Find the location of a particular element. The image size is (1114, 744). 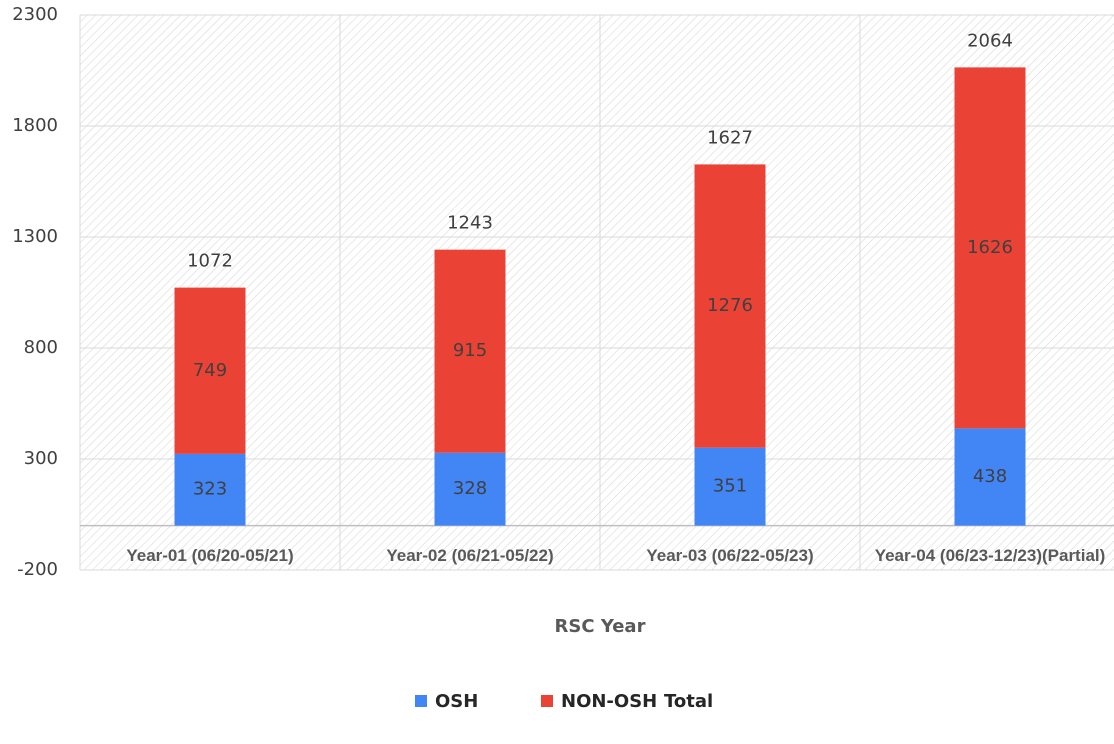

x-tick-label: Year-02 (06/21-05/22) is located at coordinates (470, 555).